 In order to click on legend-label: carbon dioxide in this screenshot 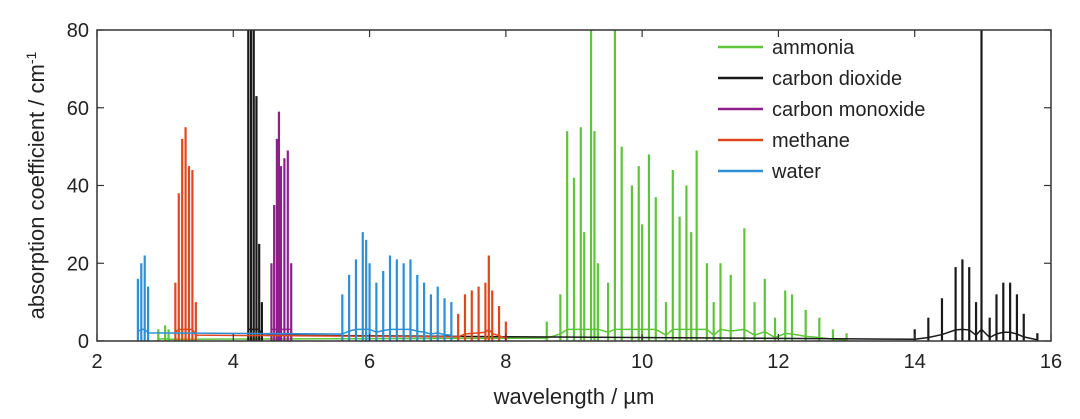, I will do `click(837, 79)`.